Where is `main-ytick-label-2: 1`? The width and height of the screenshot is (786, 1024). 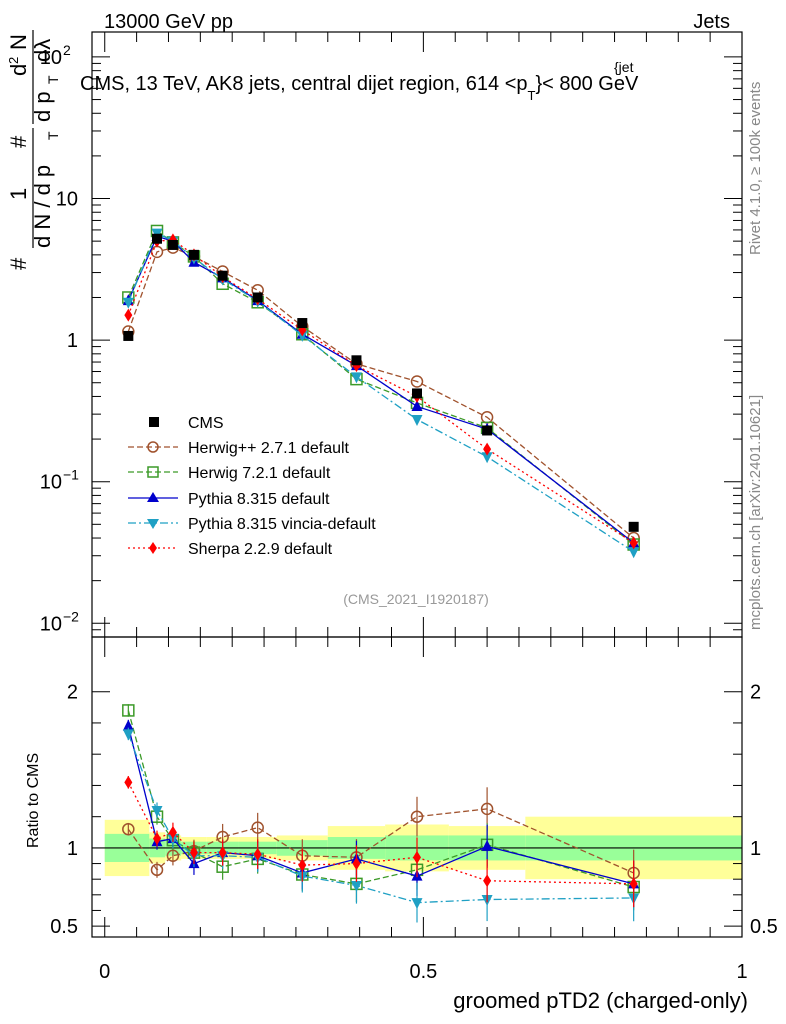 main-ytick-label-2: 1 is located at coordinates (72, 341).